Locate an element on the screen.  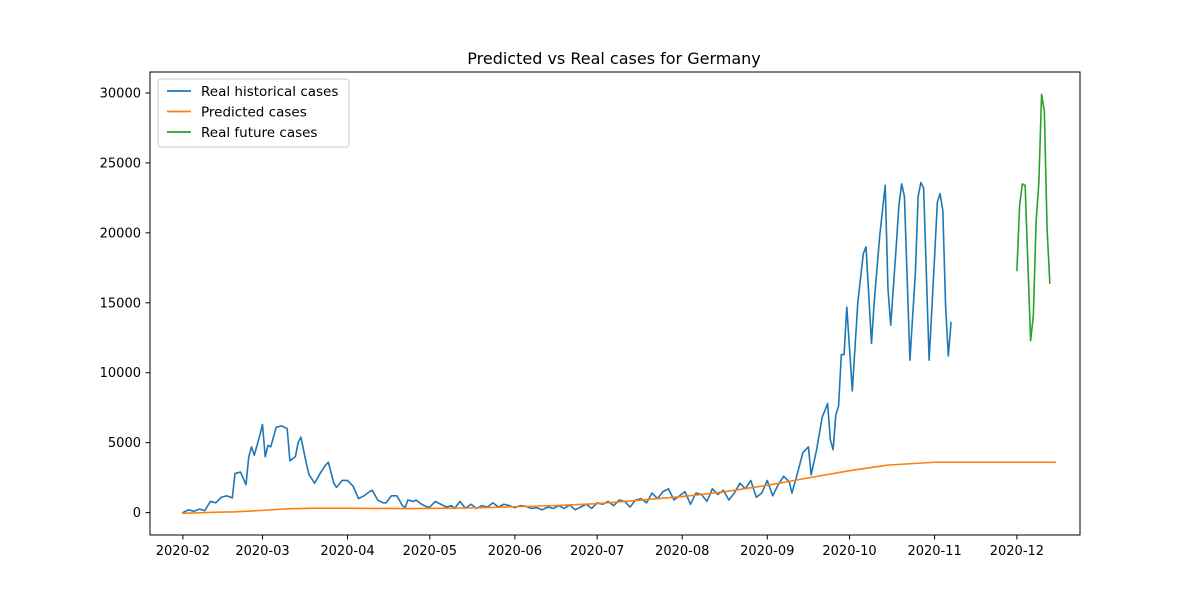
y-axis: 0 5000 10000 15000 20000 25000 30000 is located at coordinates (125, 303).